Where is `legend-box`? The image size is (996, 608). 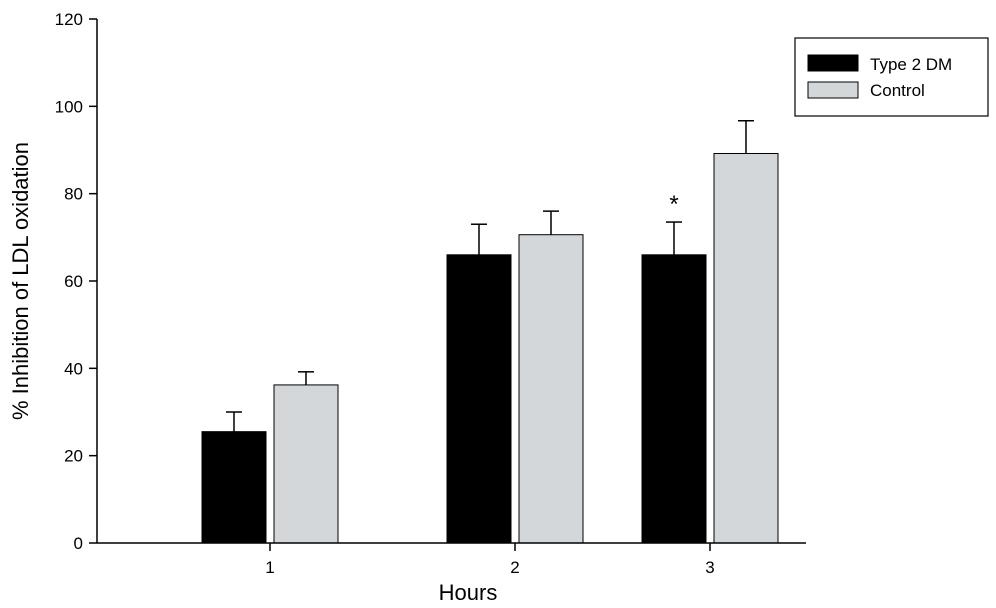
legend-box is located at coordinates (891, 77).